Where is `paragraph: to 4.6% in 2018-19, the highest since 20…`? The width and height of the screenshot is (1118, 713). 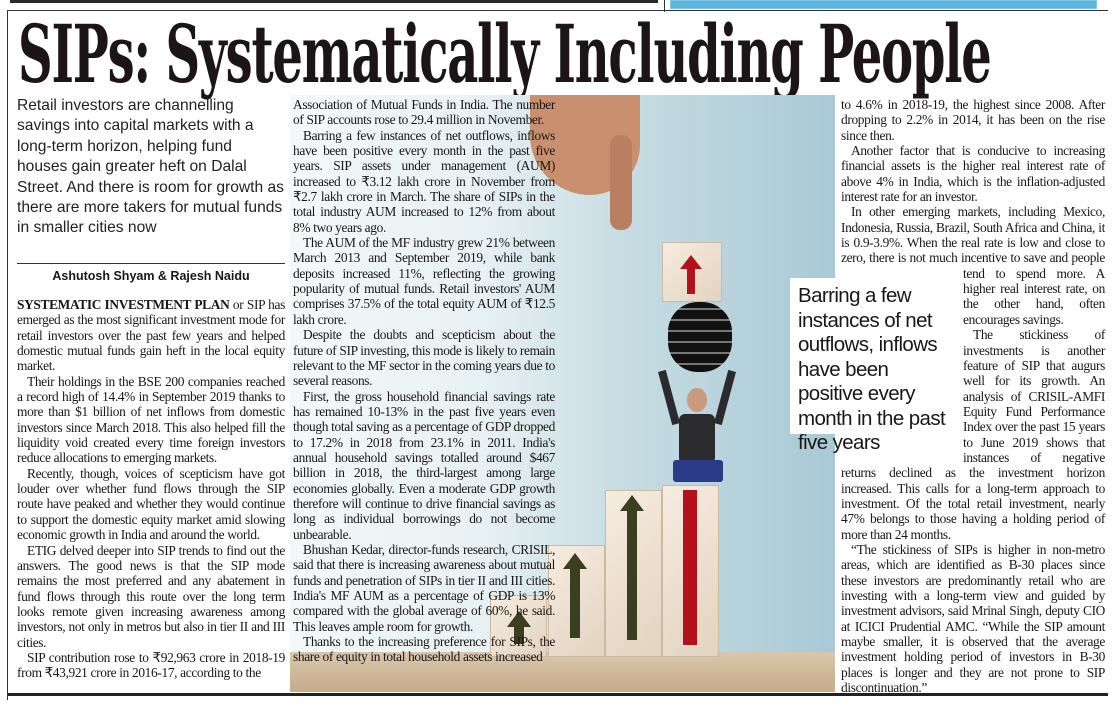 paragraph: to 4.6% in 2018-19, the highest since 20… is located at coordinates (973, 120).